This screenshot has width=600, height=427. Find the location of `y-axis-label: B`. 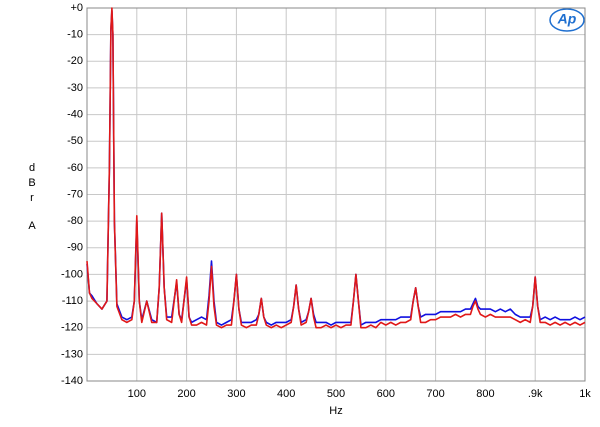

y-axis-label: B is located at coordinates (31, 183).